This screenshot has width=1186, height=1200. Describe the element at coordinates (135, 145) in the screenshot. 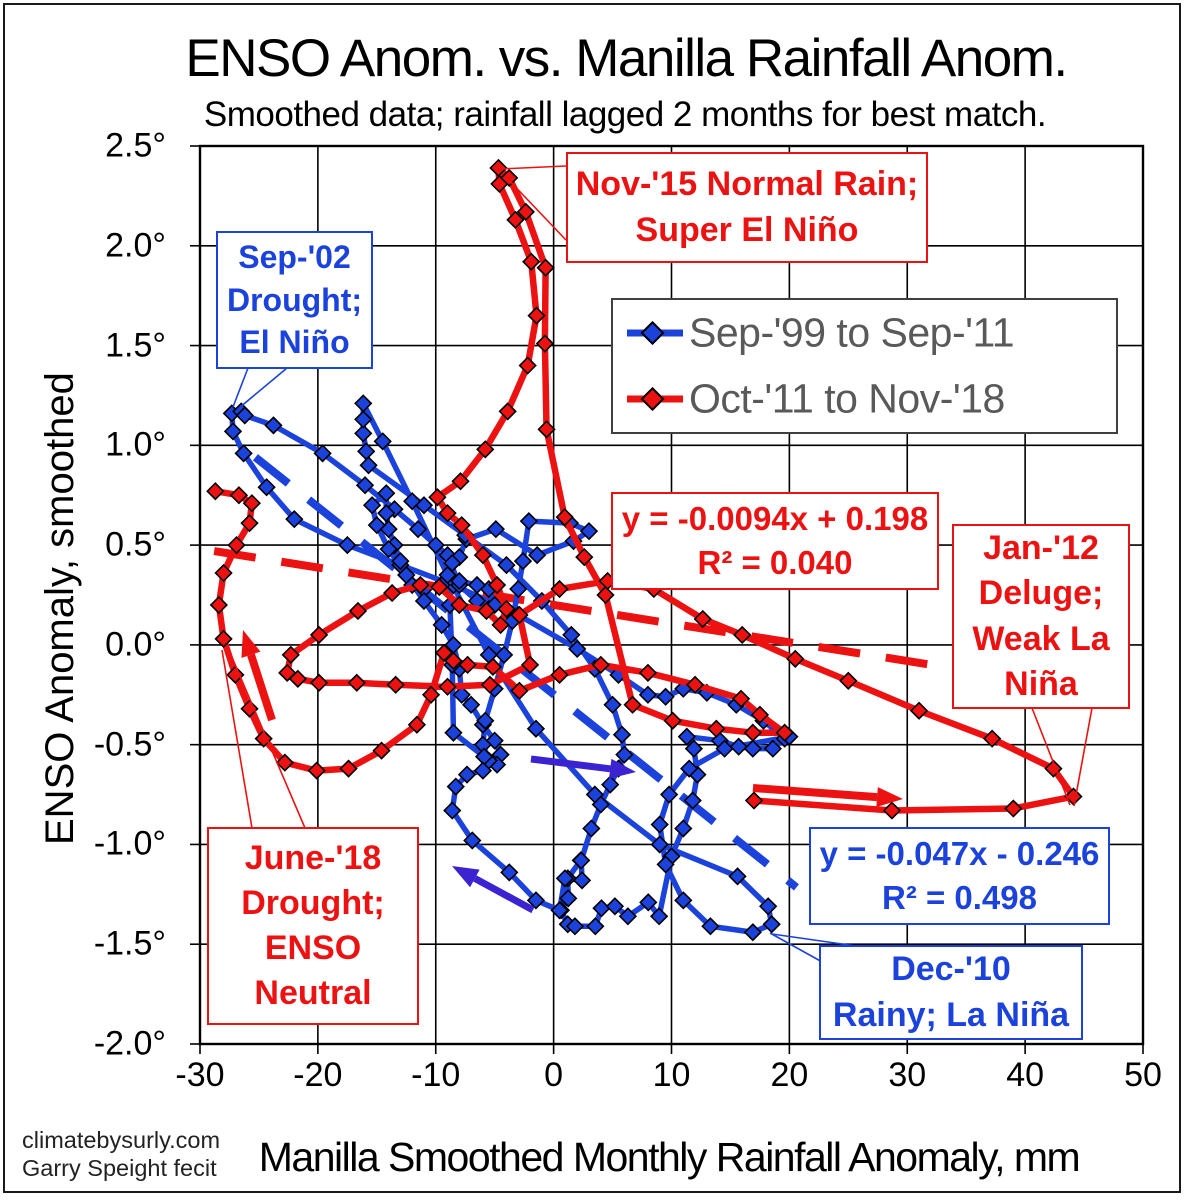

I see `y-tick-label: 2.5°` at that location.